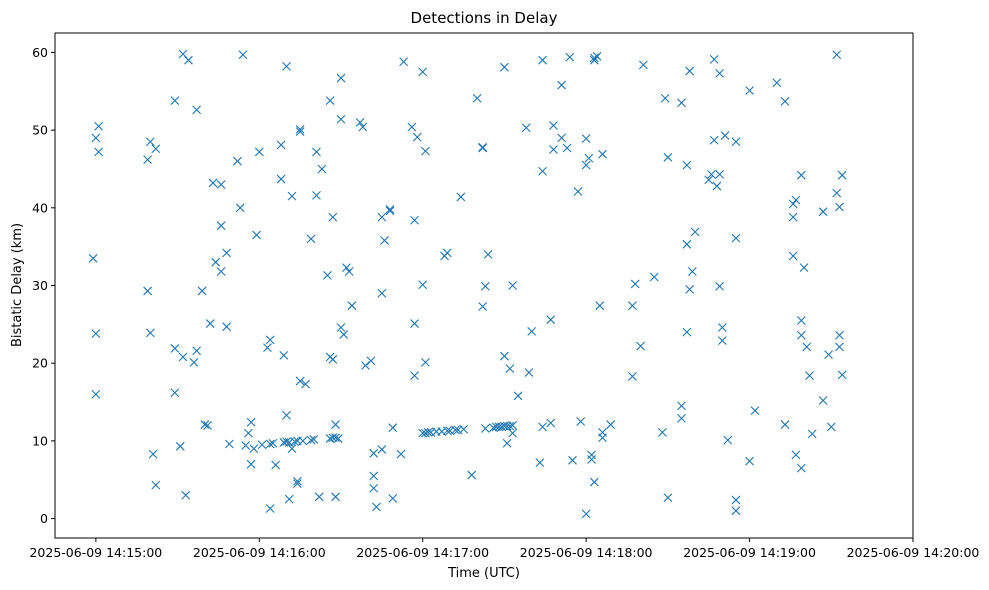 This screenshot has width=989, height=590. I want to click on x-tick-label: 2025-06-09 14:17:00, so click(422, 552).